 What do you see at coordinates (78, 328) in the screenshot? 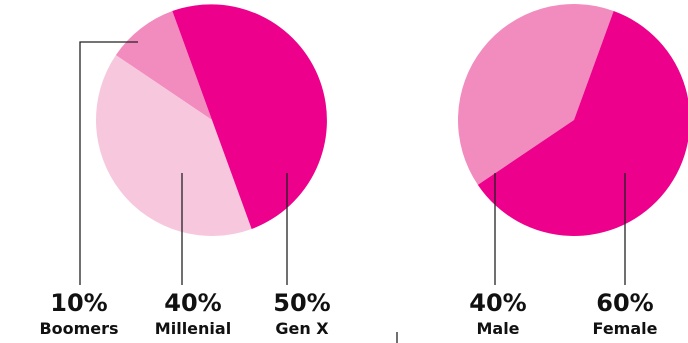
I see `boomers-name-label: Boomers` at bounding box center [78, 328].